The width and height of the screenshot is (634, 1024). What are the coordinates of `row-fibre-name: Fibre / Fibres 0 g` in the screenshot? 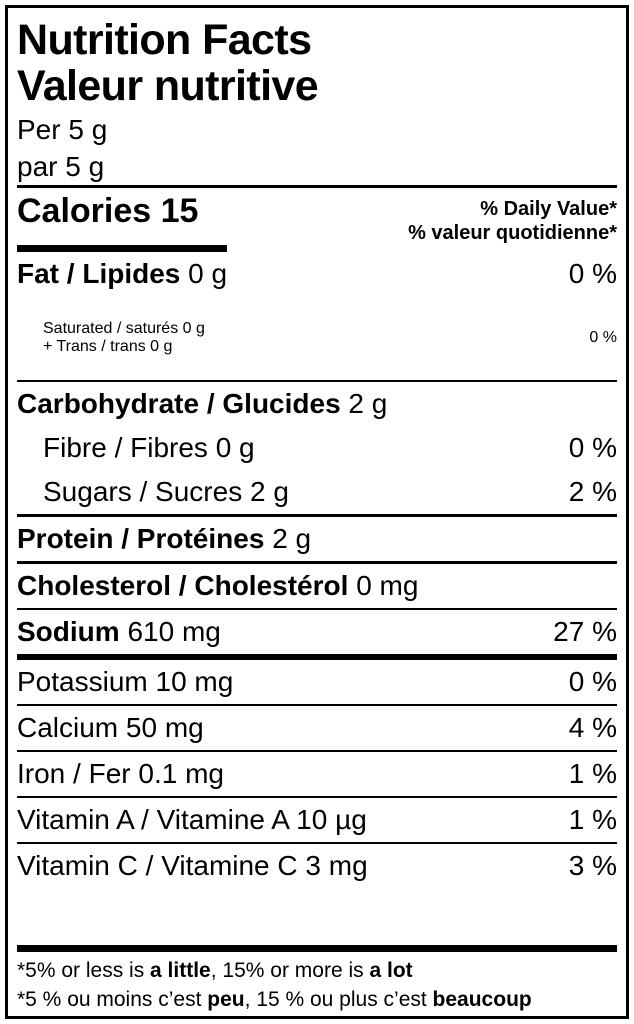 It's located at (149, 447).